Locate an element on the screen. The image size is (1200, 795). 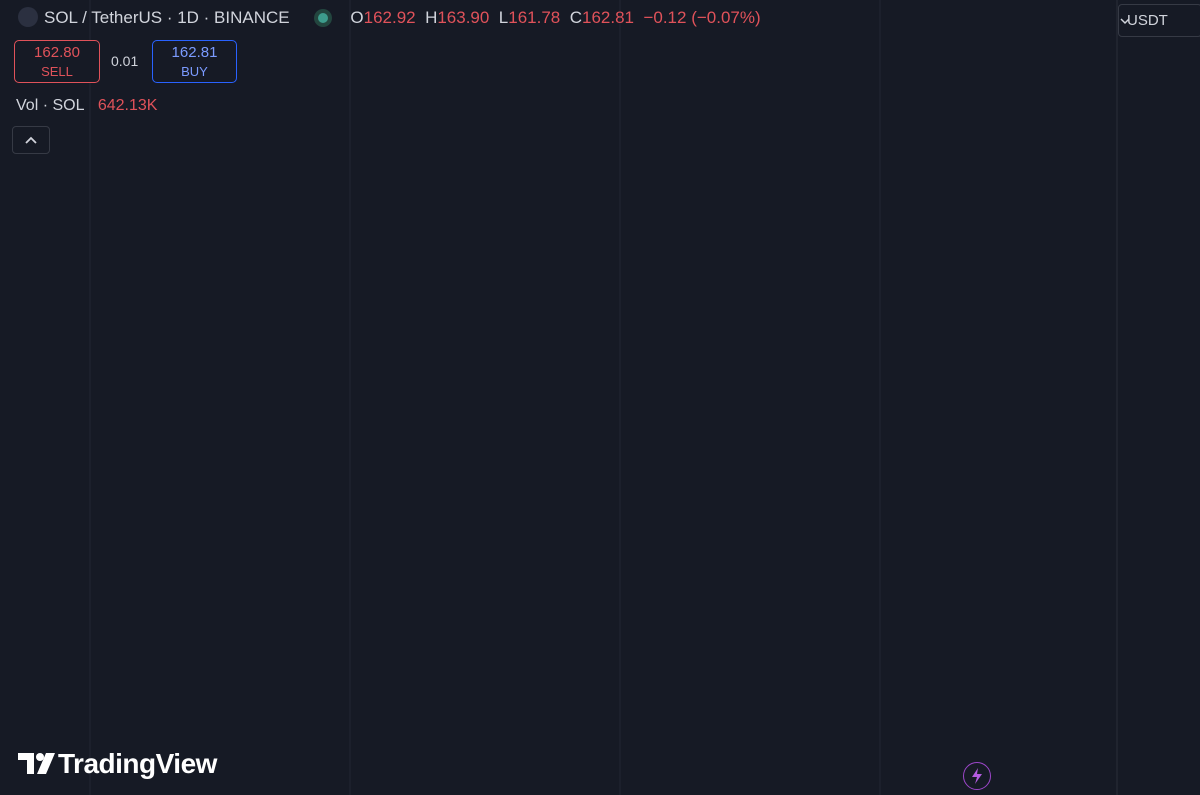
bolt-icon is located at coordinates (977, 776).